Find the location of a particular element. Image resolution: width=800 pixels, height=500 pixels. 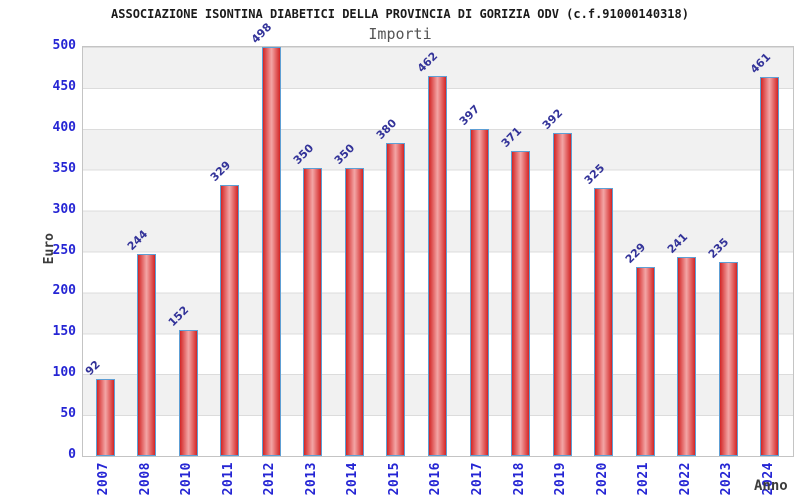

x-tick-2014: 2014 is located at coordinates (353, 479).